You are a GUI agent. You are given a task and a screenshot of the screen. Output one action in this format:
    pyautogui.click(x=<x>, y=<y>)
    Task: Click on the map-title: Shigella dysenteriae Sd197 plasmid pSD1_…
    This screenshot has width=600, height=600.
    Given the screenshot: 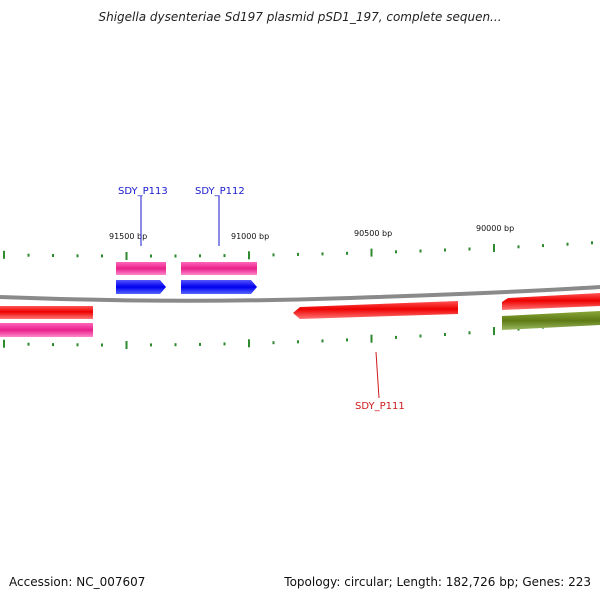 What is the action you would take?
    pyautogui.click(x=300, y=17)
    